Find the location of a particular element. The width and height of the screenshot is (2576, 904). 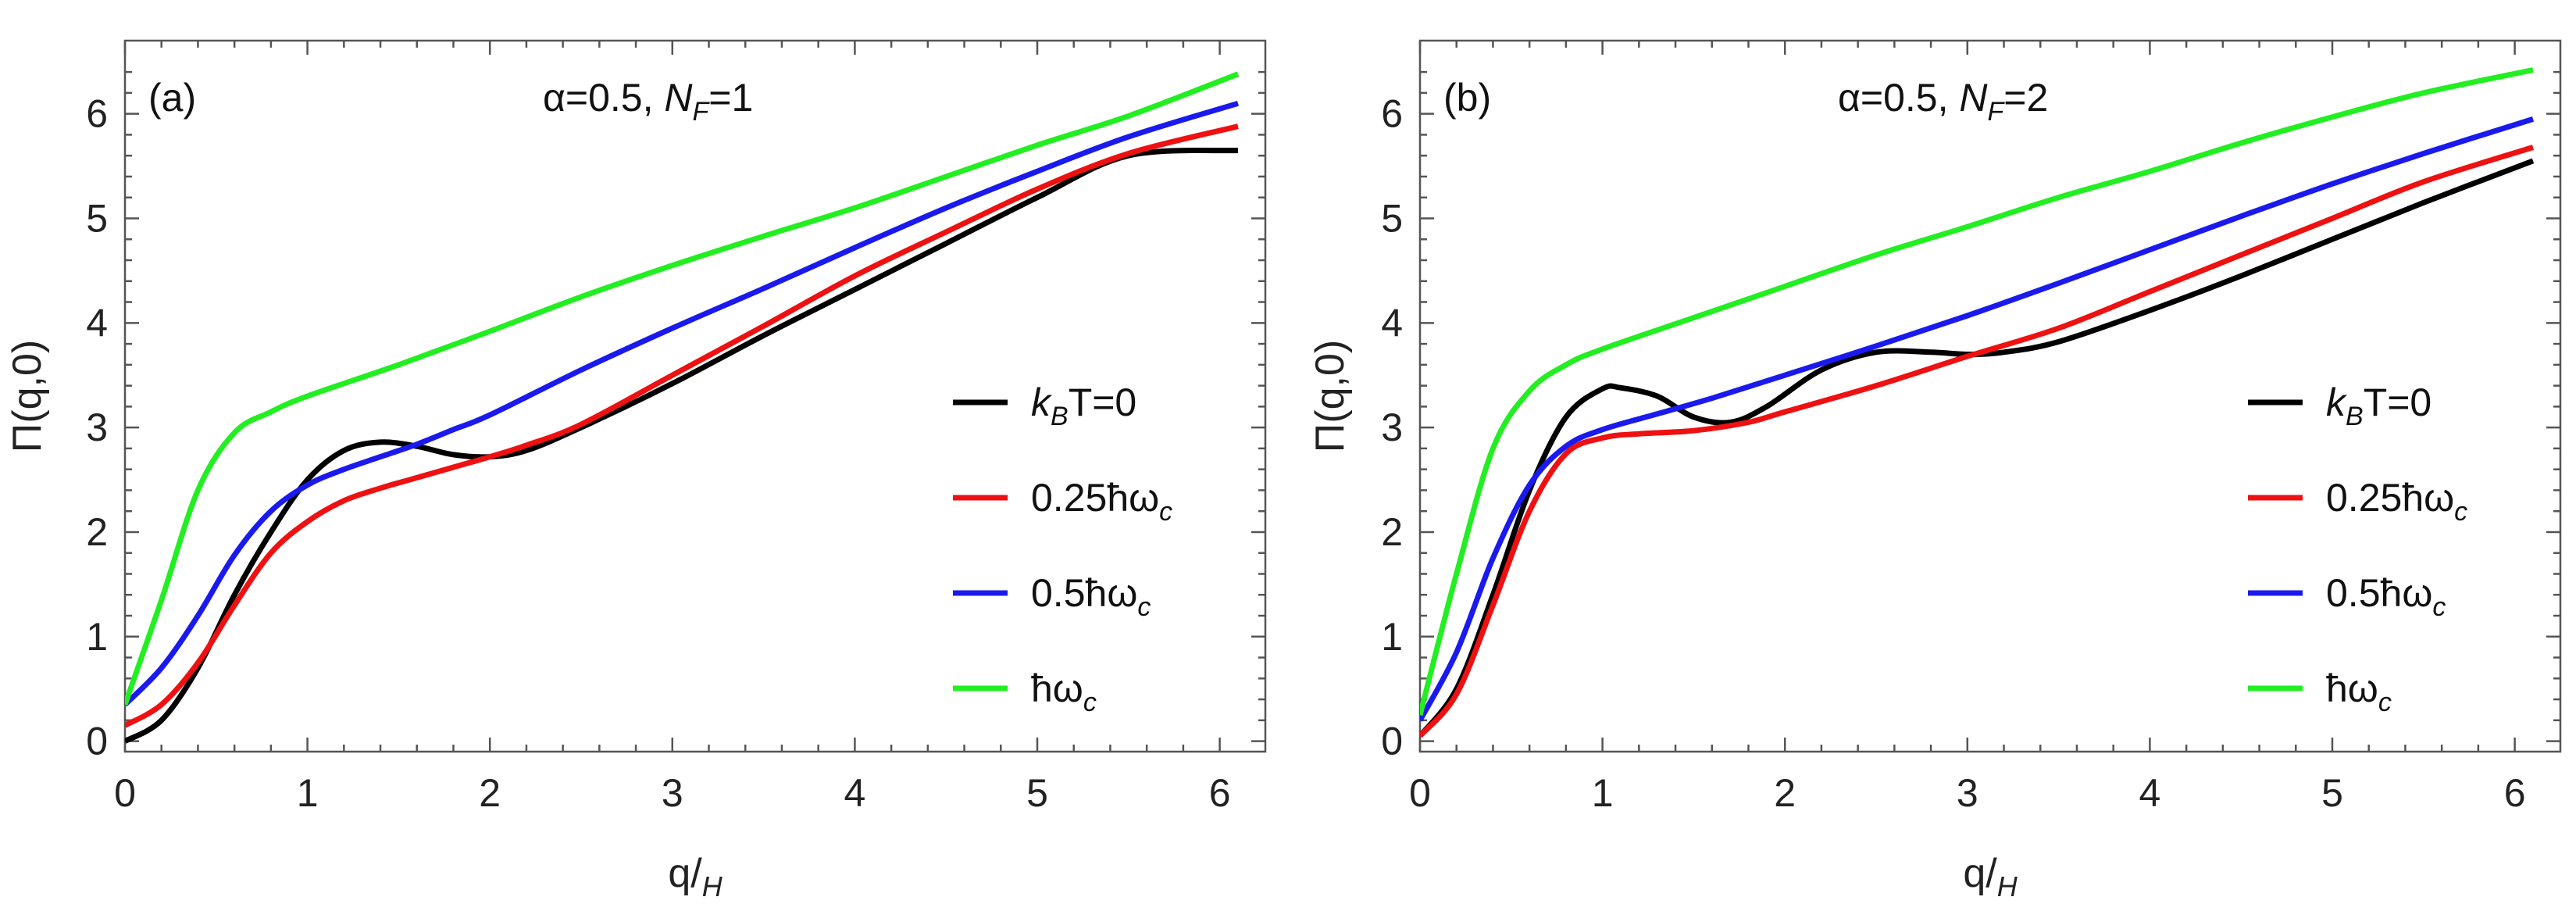

panel-label: (b) is located at coordinates (1467, 98).